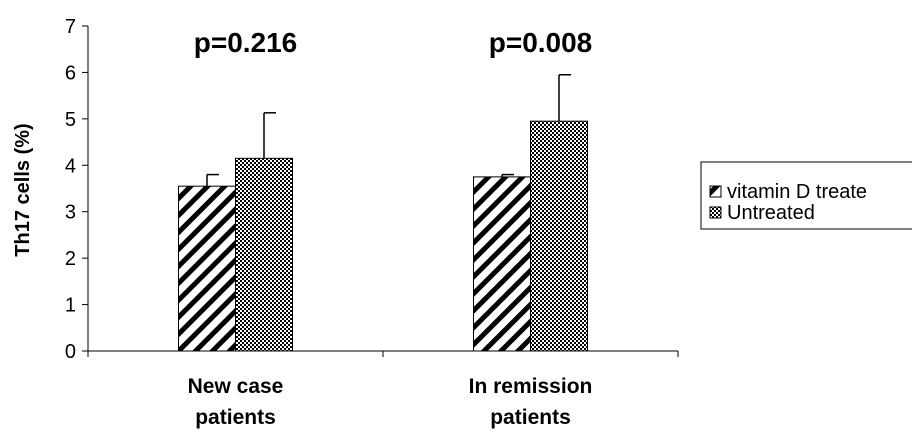 This screenshot has width=912, height=435. I want to click on p-value-annotations: p=0.216 p=0.008, so click(393, 42).